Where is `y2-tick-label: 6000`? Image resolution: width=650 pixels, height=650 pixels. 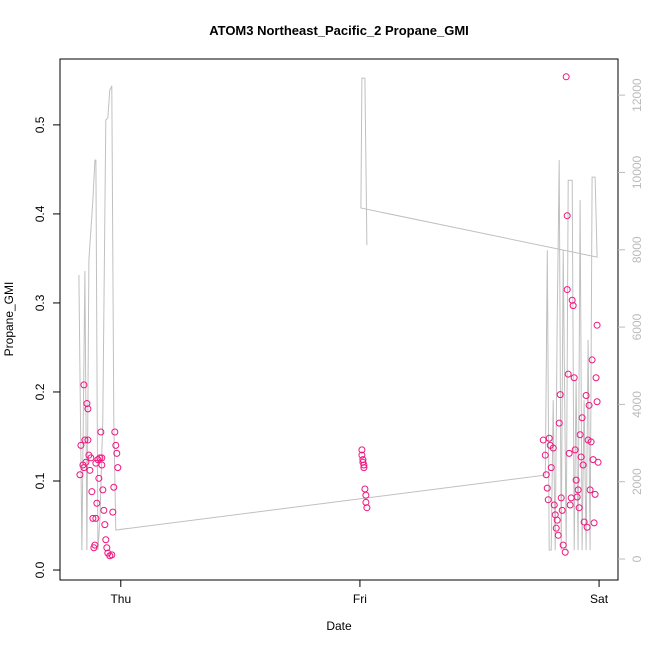 y2-tick-label: 6000 is located at coordinates (637, 326).